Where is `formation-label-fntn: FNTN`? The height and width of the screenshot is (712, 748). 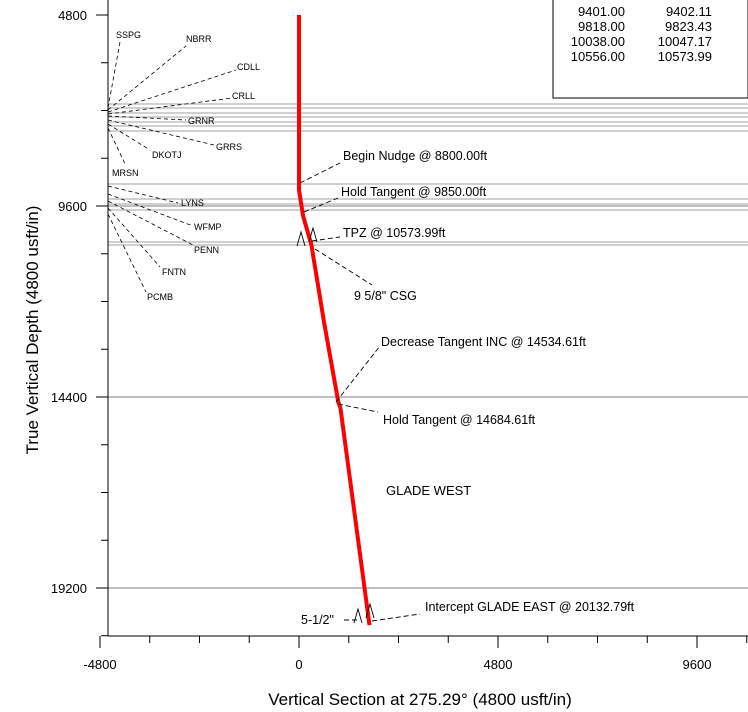
formation-label-fntn: FNTN is located at coordinates (174, 272).